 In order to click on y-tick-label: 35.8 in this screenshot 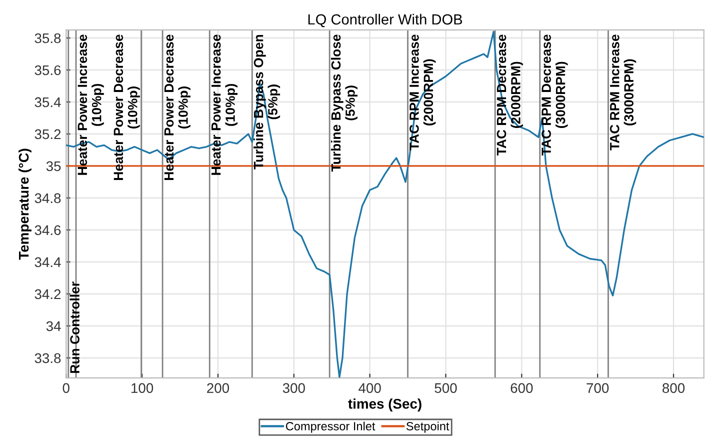, I will do `click(47, 38)`.